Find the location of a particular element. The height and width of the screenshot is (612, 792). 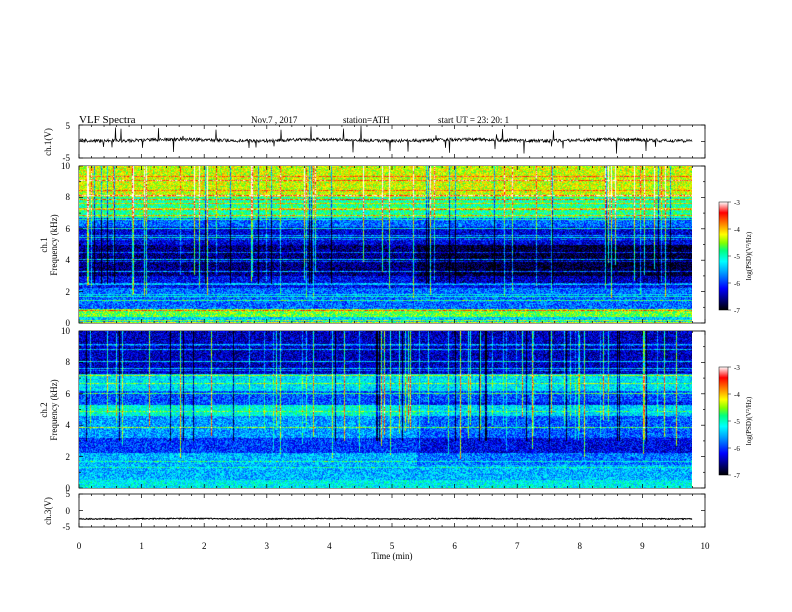

ch1-spec-ytick-0: 0 is located at coordinates (68, 323).